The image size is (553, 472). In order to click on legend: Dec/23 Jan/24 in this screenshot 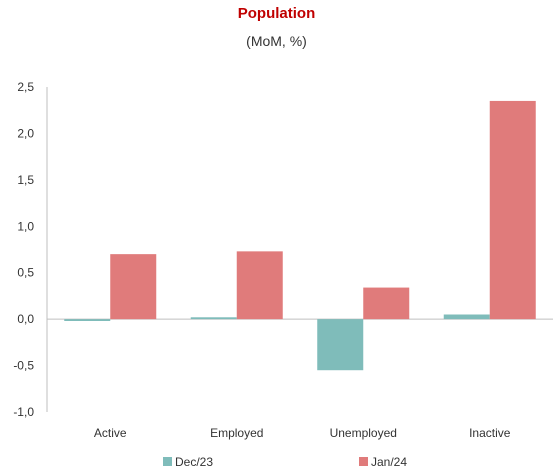, I will do `click(285, 462)`.